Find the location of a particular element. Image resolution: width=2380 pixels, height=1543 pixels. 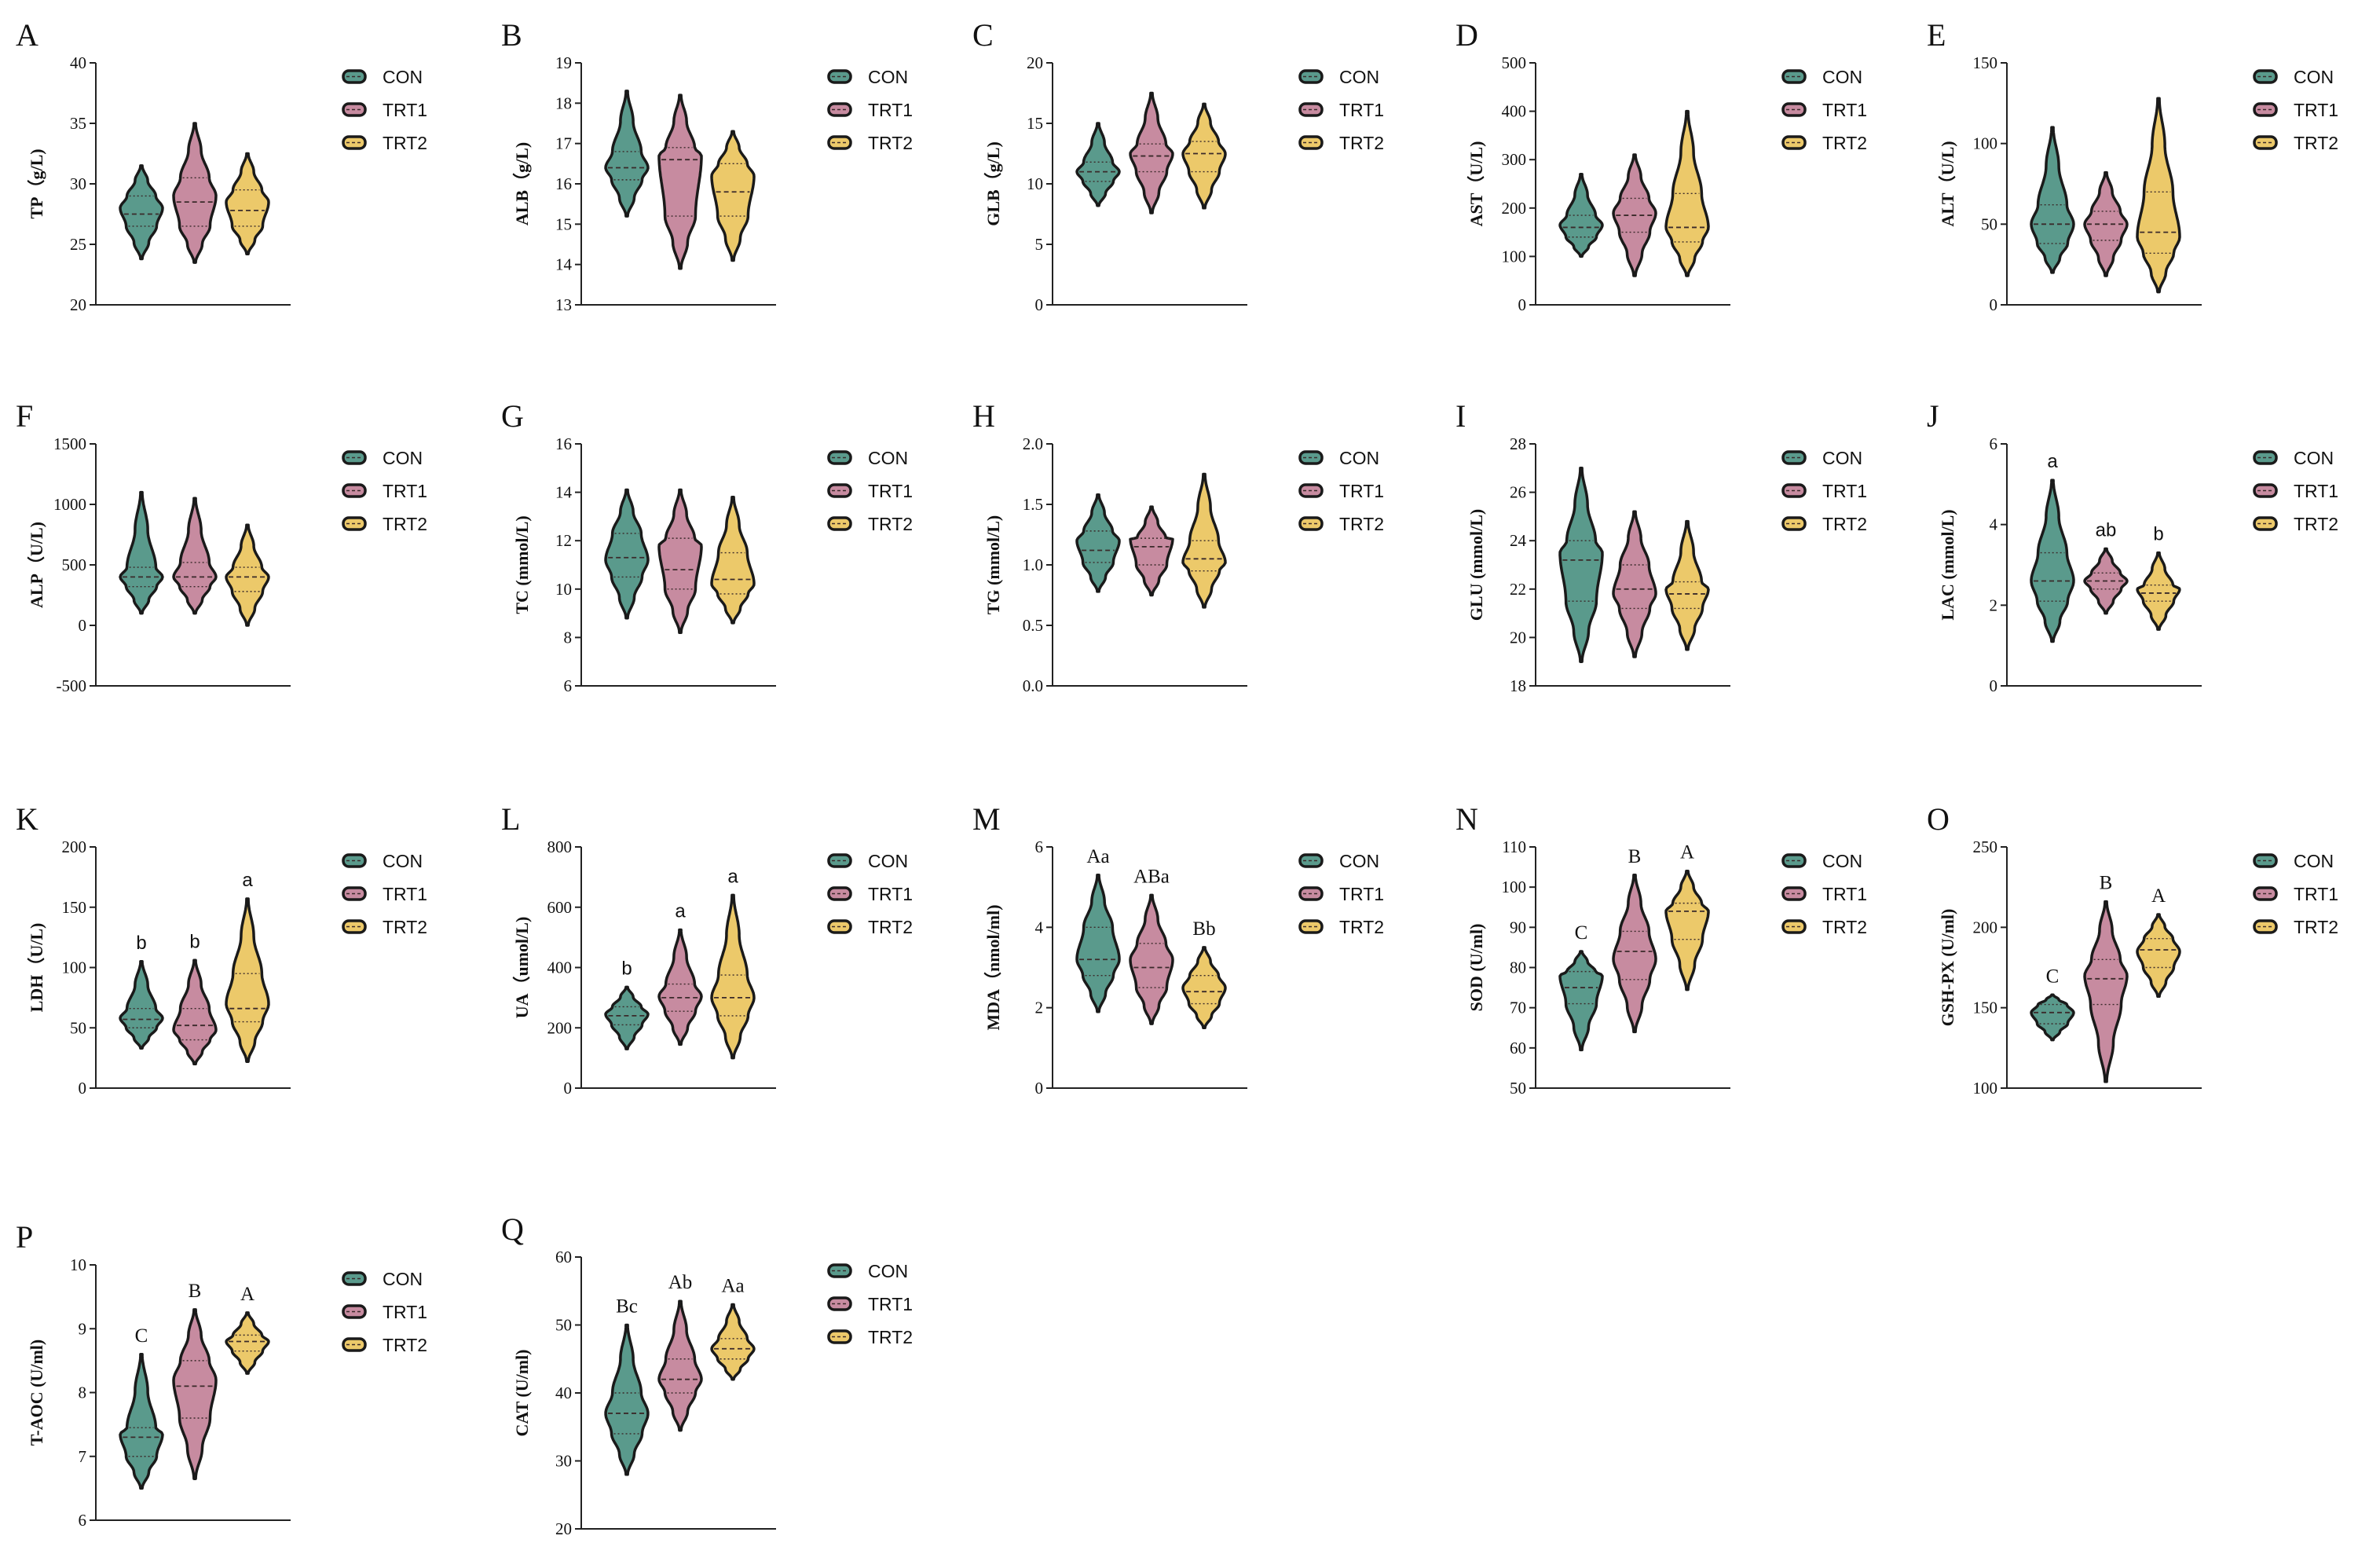

y-tick-label: 40 is located at coordinates (78, 62).